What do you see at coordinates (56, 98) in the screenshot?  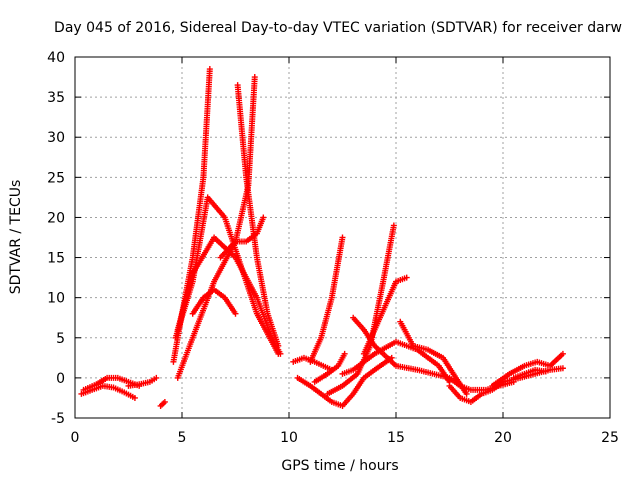 I see `y-tick-label: 35` at bounding box center [56, 98].